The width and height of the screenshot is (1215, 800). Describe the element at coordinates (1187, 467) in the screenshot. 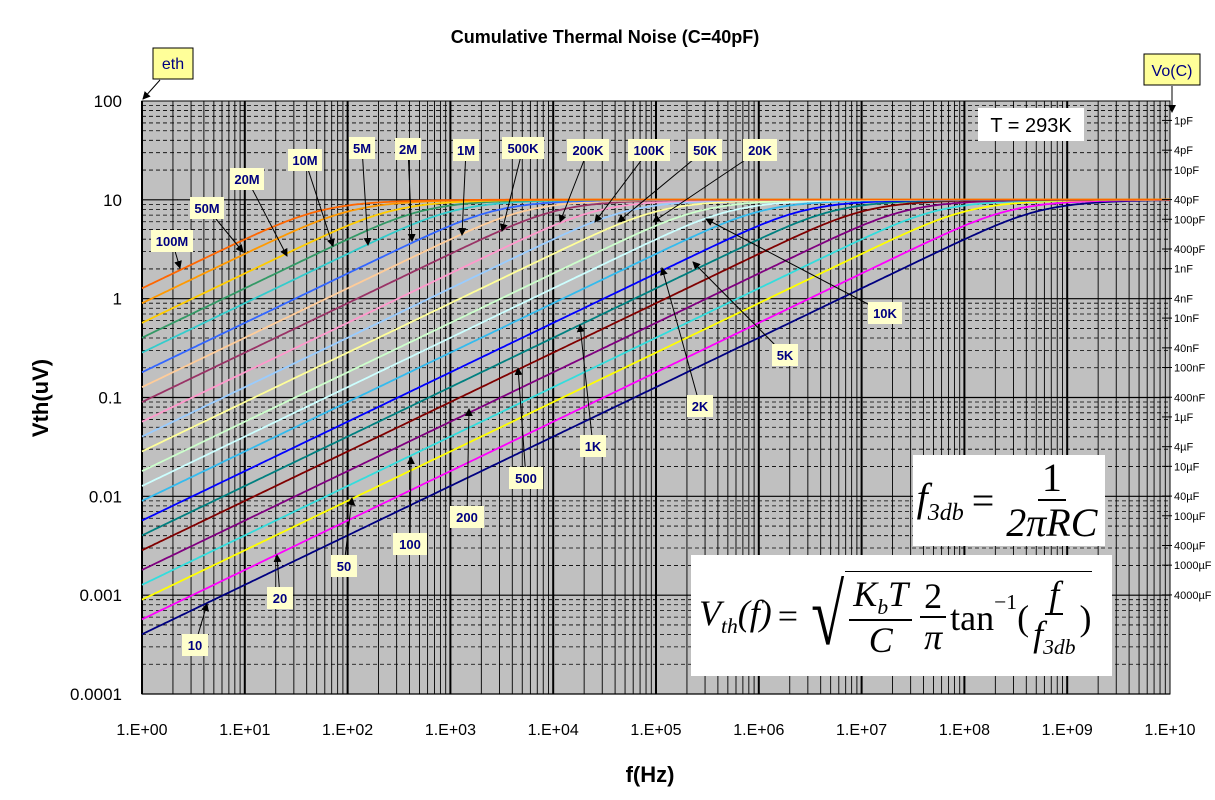

I see `secondary-tick-label: 10µF` at that location.